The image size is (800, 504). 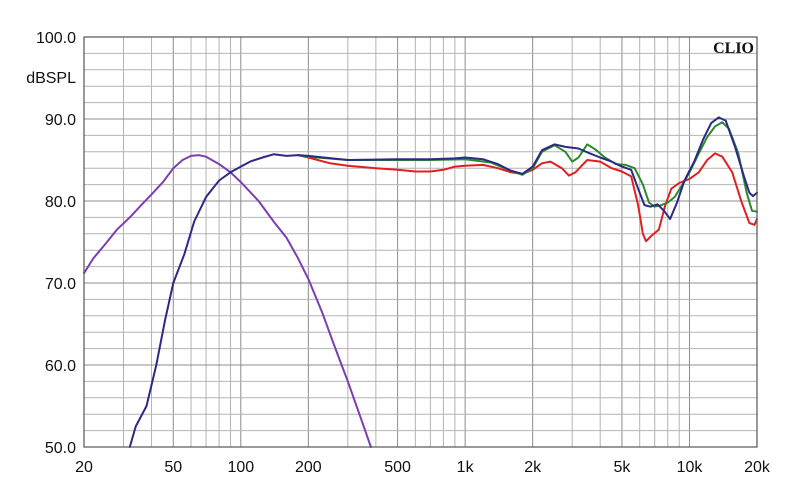 What do you see at coordinates (690, 467) in the screenshot?
I see `x-tick-label: 10k` at bounding box center [690, 467].